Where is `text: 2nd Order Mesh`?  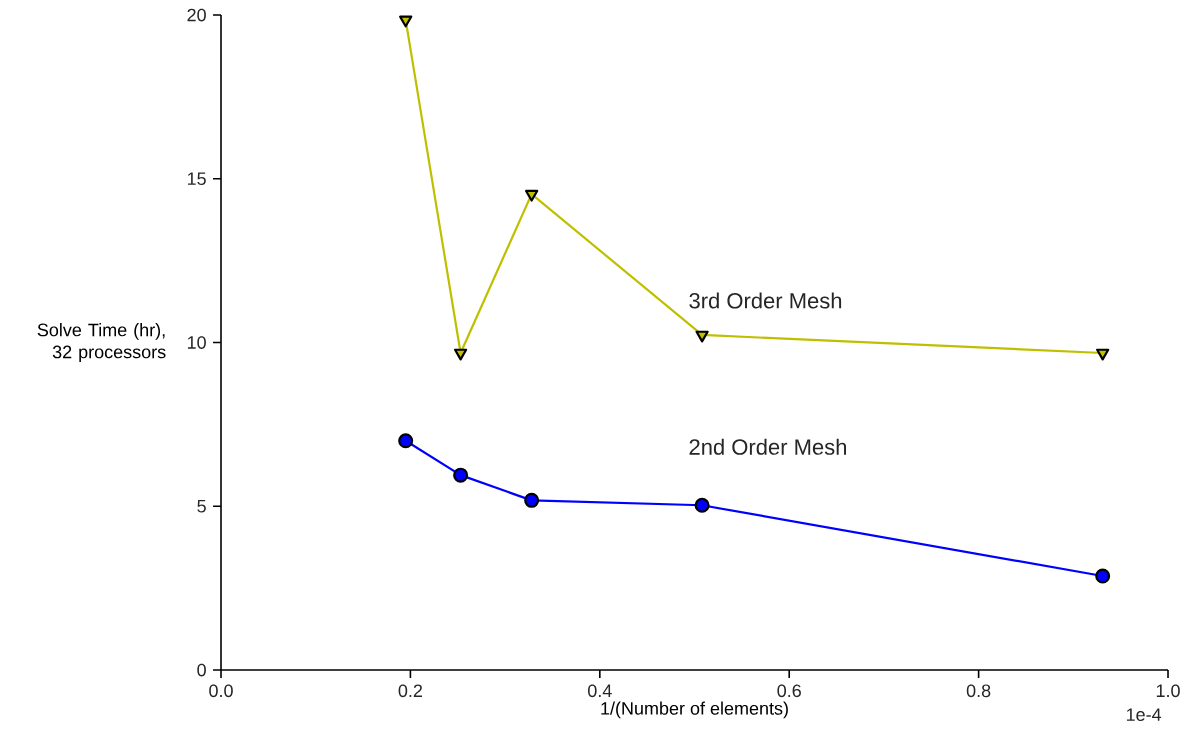
text: 2nd Order Mesh is located at coordinates (767, 446).